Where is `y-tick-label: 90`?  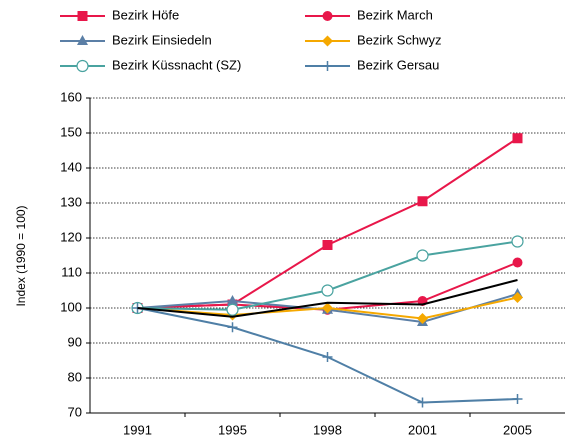 y-tick-label: 90 is located at coordinates (75, 341).